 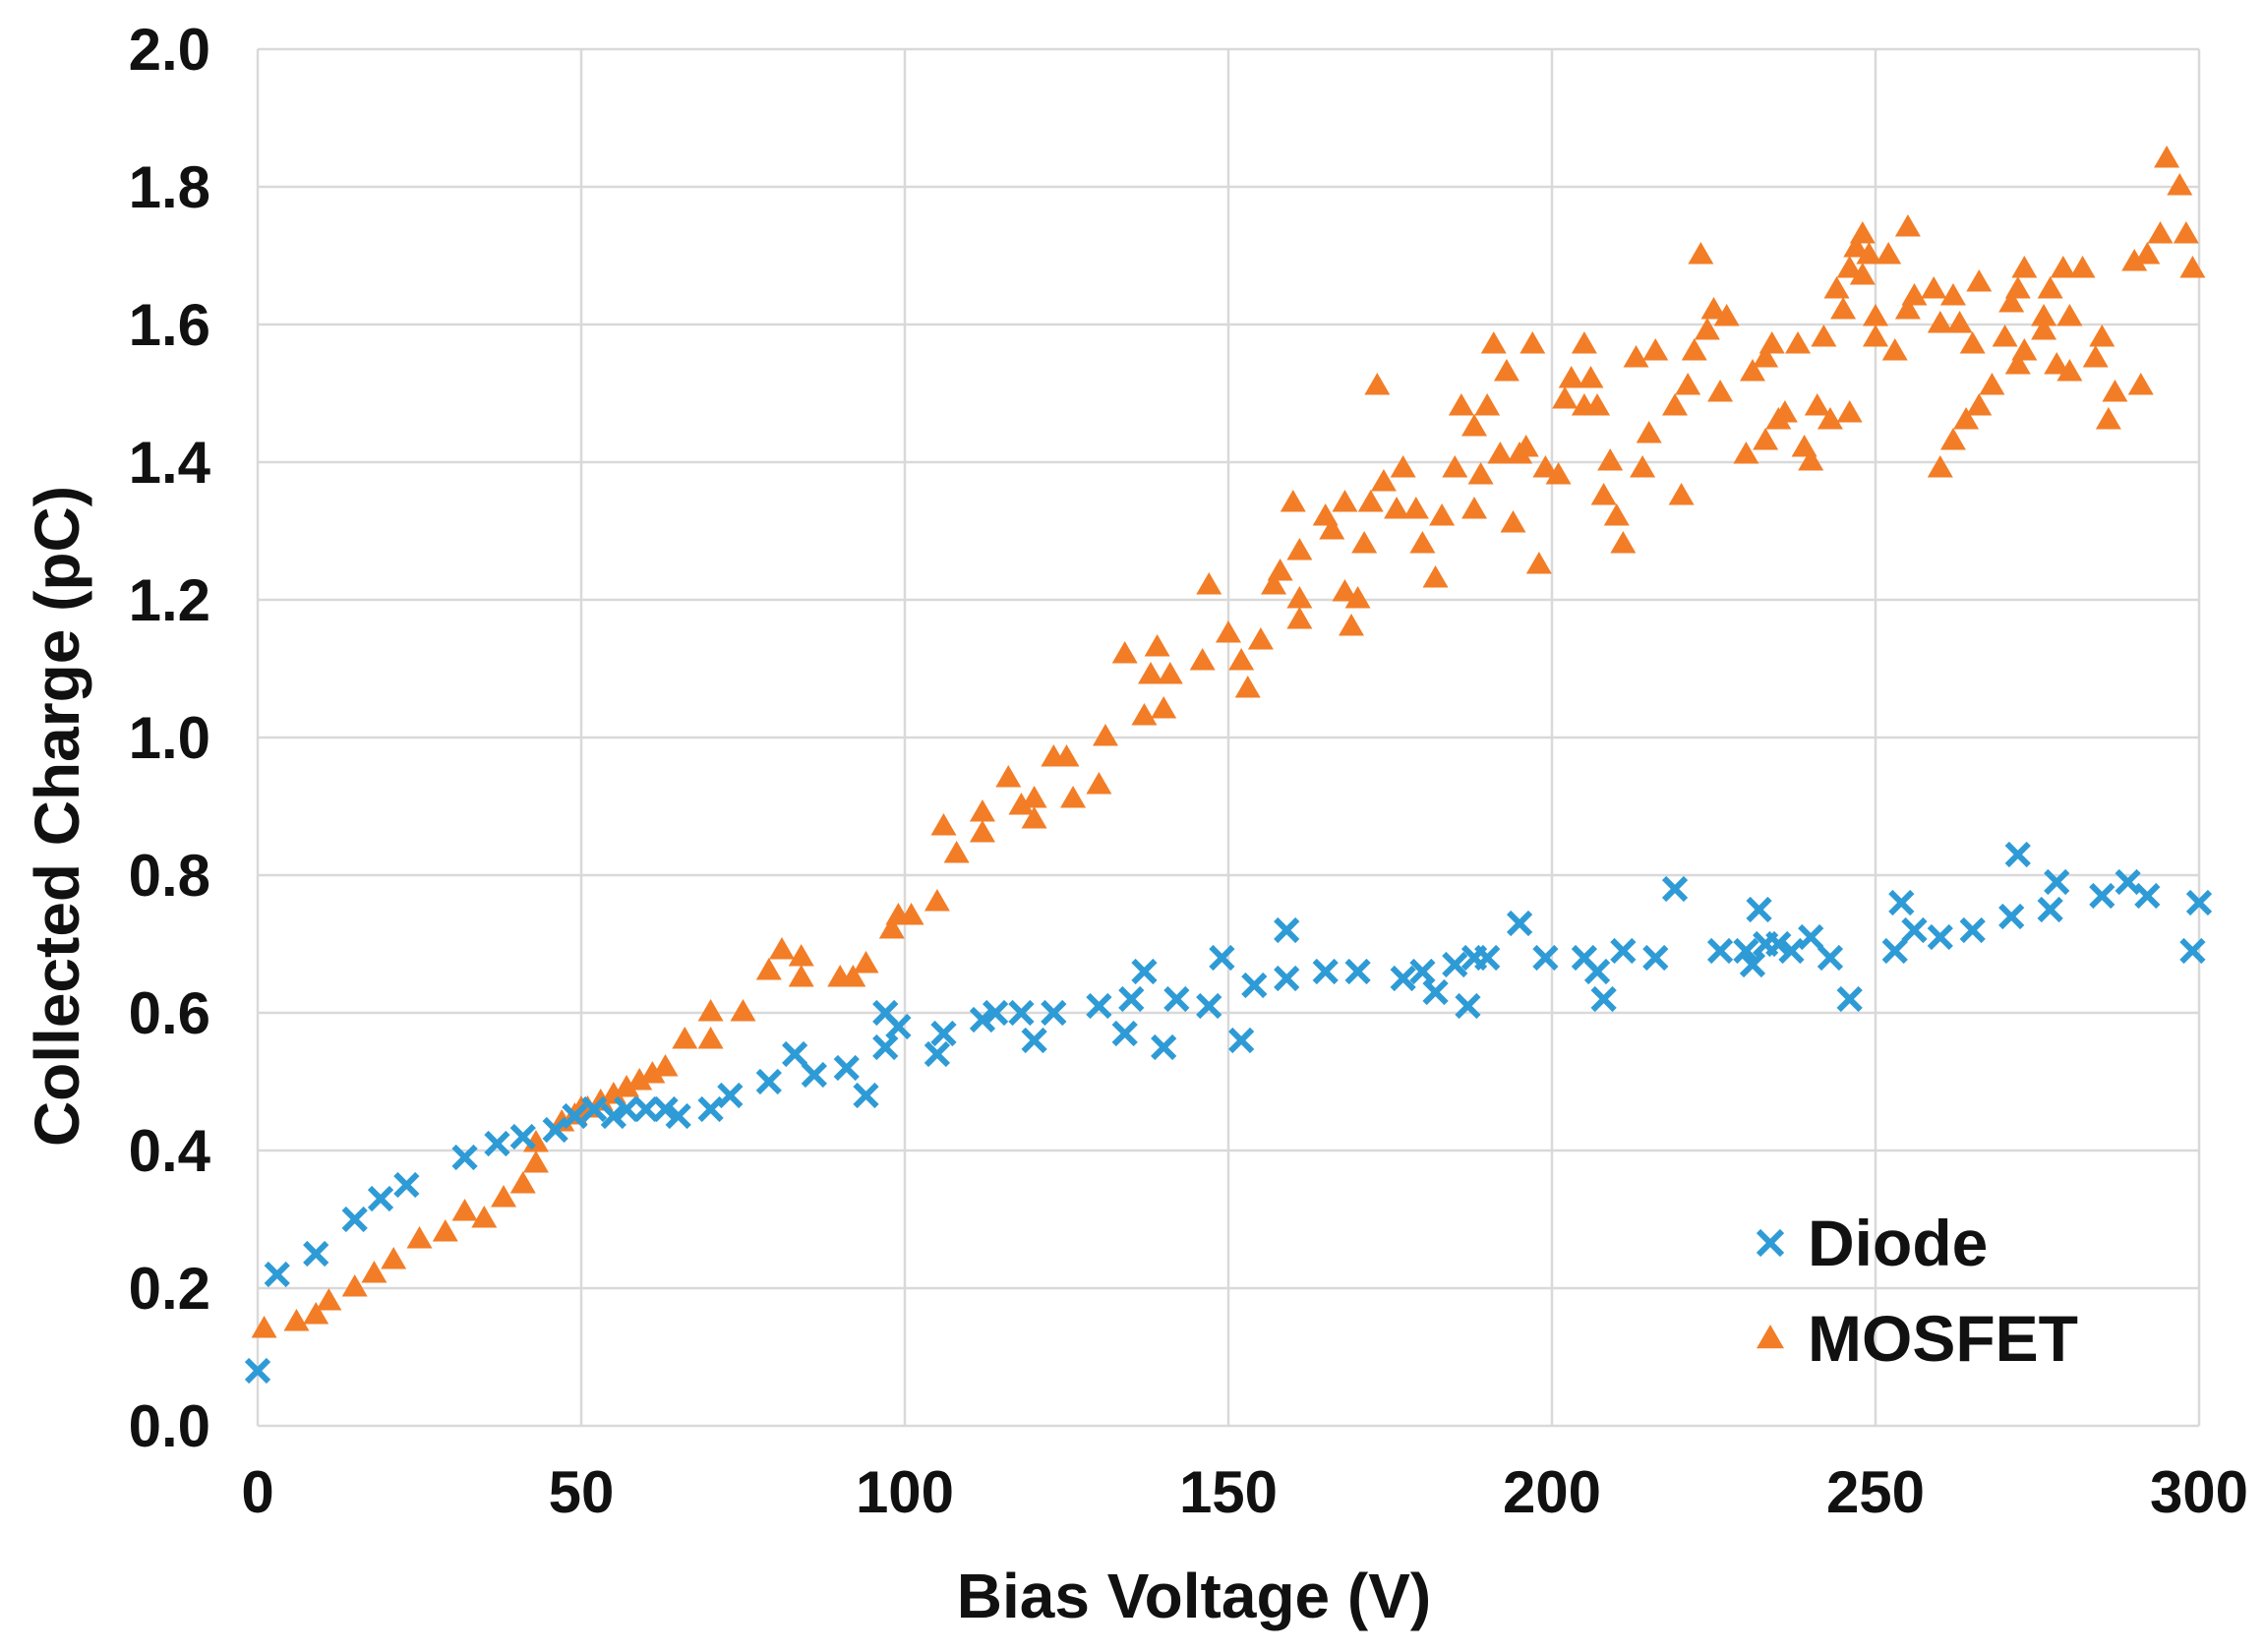 What do you see at coordinates (169, 50) in the screenshot?
I see `y-tick-label: 2.0` at bounding box center [169, 50].